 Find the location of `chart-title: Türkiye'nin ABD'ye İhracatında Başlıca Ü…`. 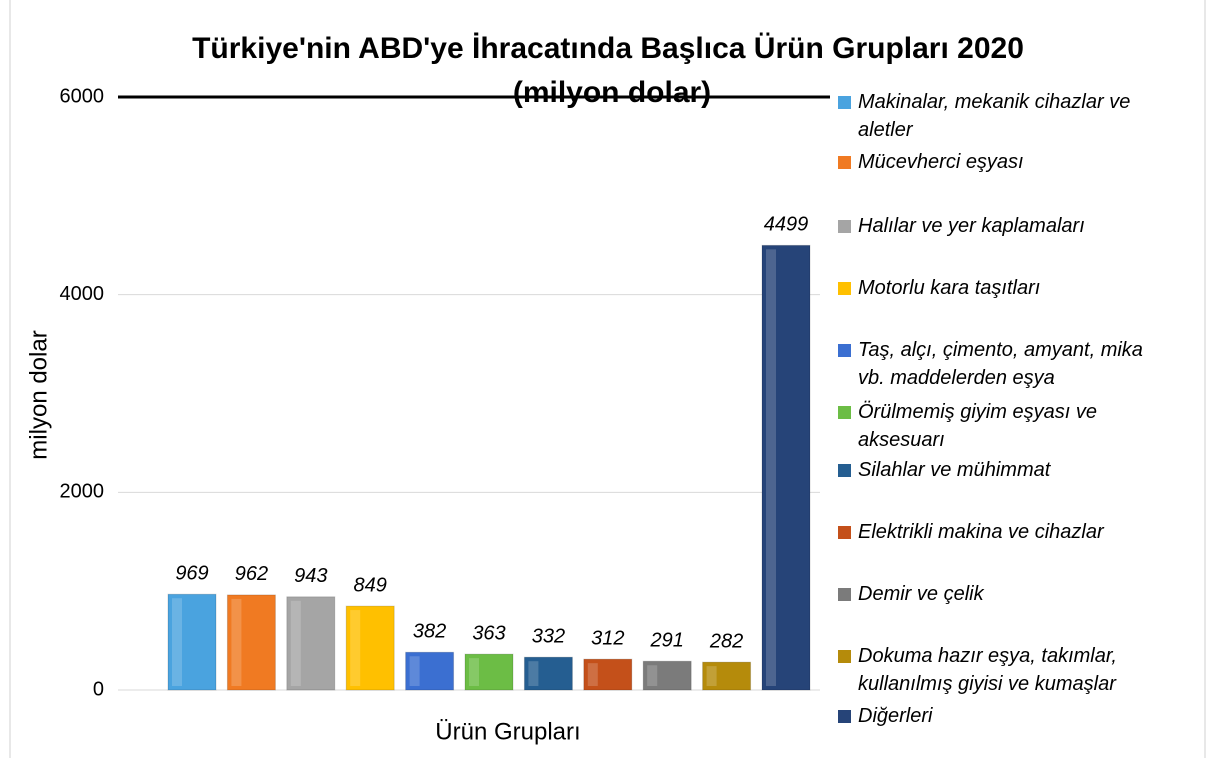

chart-title: Türkiye'nin ABD'ye İhracatında Başlıca Ü… is located at coordinates (608, 48).